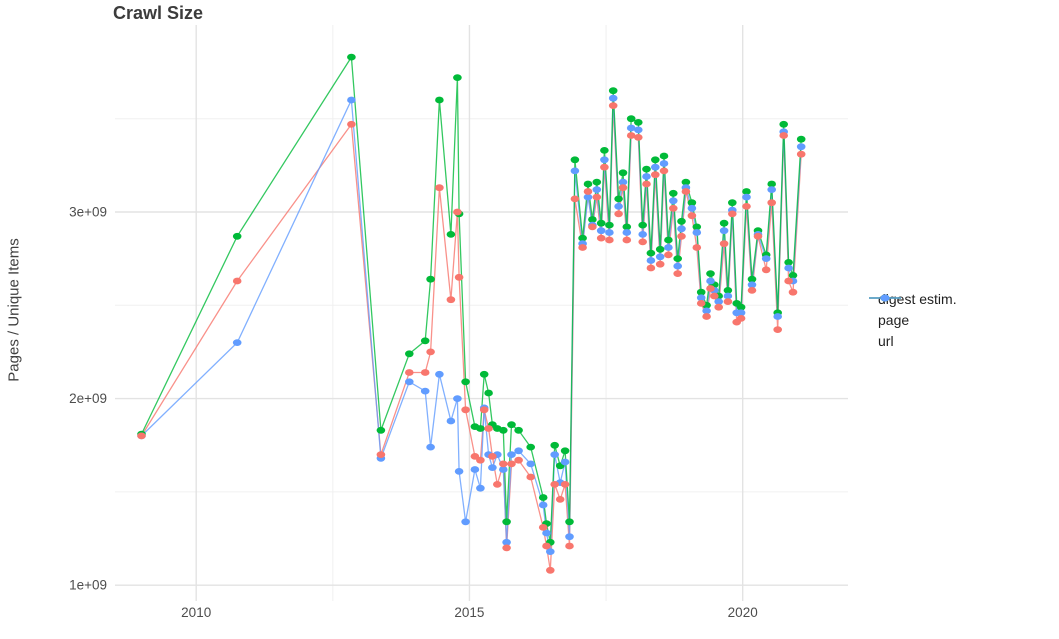 This screenshot has width=1059, height=639. What do you see at coordinates (469, 612) in the screenshot?
I see `x-tick-label: 2015` at bounding box center [469, 612].